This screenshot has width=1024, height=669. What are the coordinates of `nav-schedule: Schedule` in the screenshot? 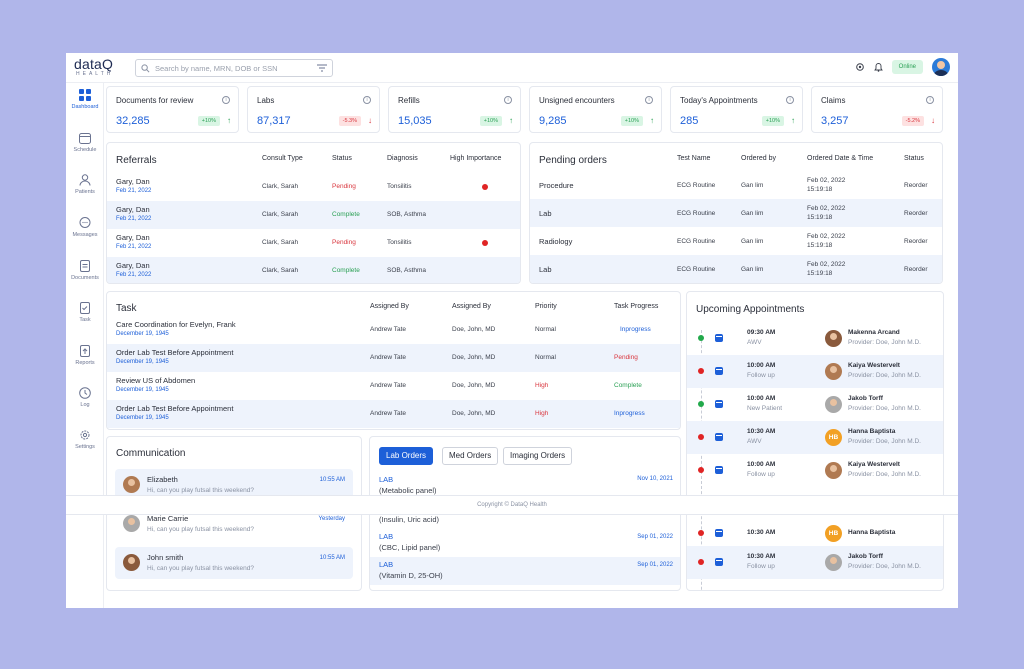 It's located at (85, 142).